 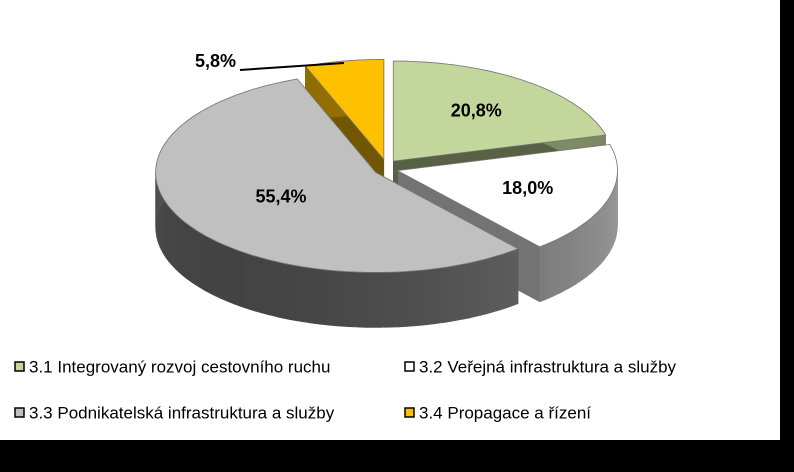 I want to click on value-label: 18,0%, so click(x=527, y=188).